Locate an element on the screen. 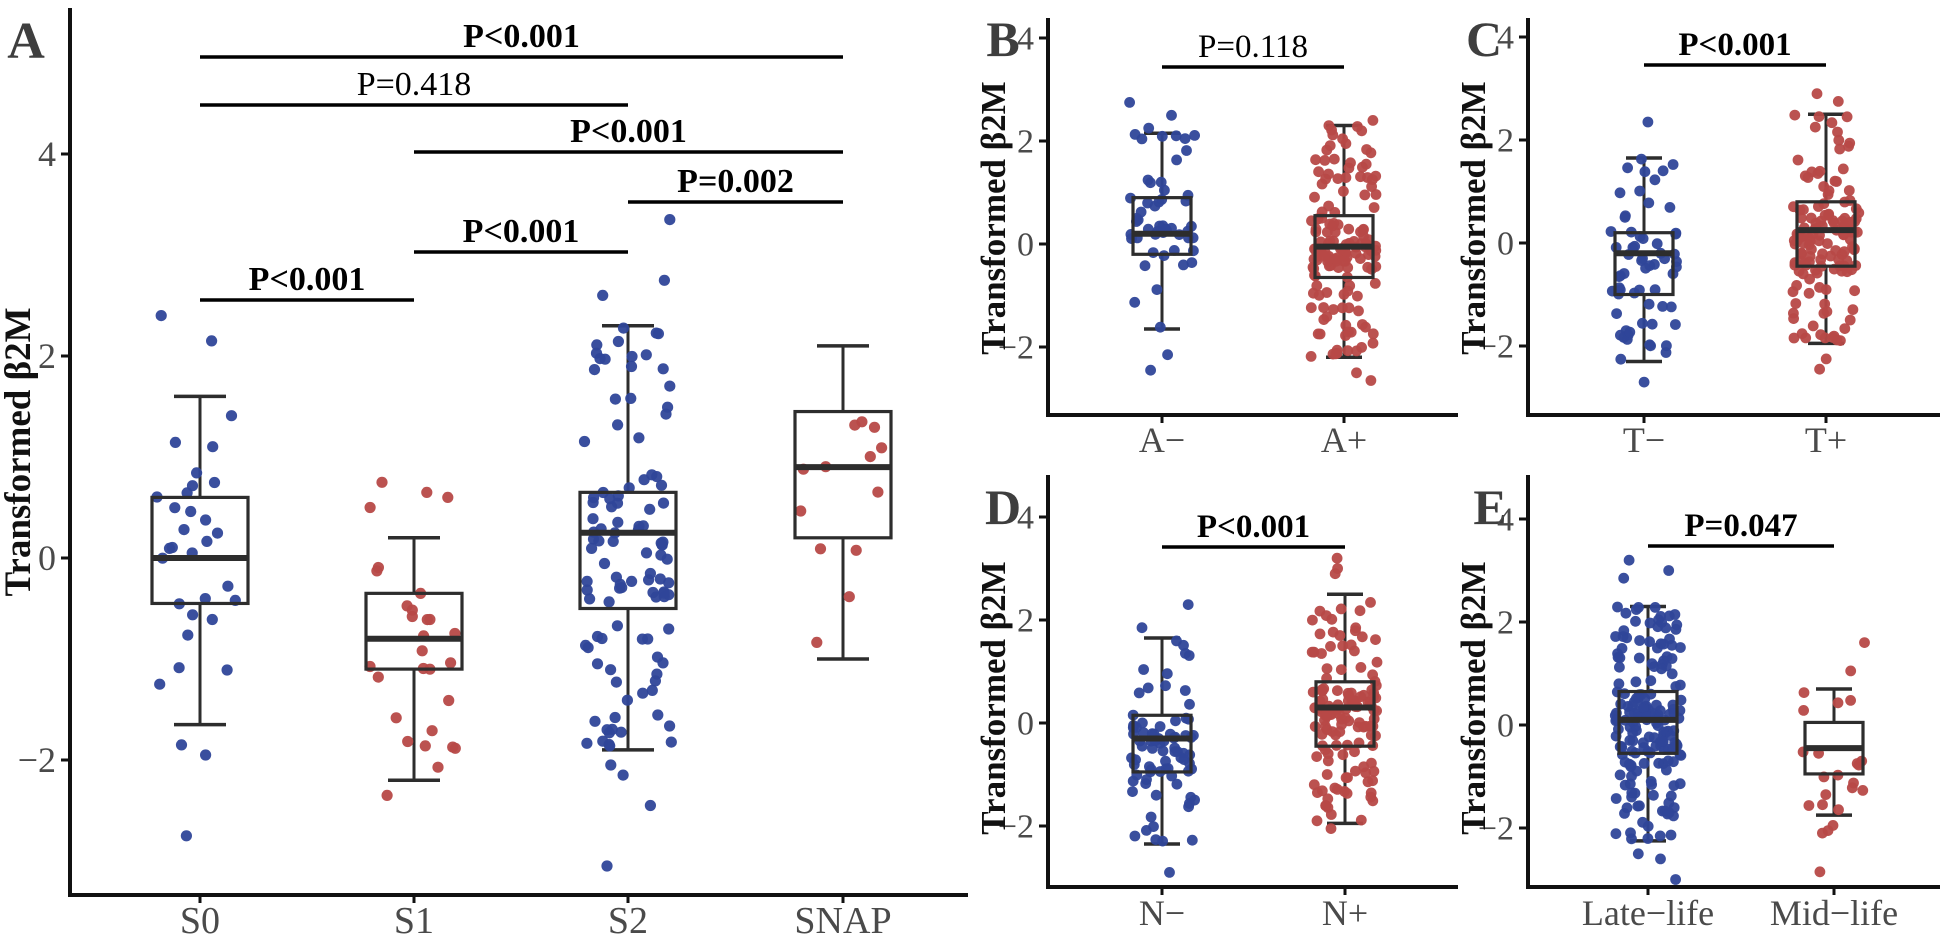 The height and width of the screenshot is (935, 1944). panel-letter: E is located at coordinates (1489, 507).